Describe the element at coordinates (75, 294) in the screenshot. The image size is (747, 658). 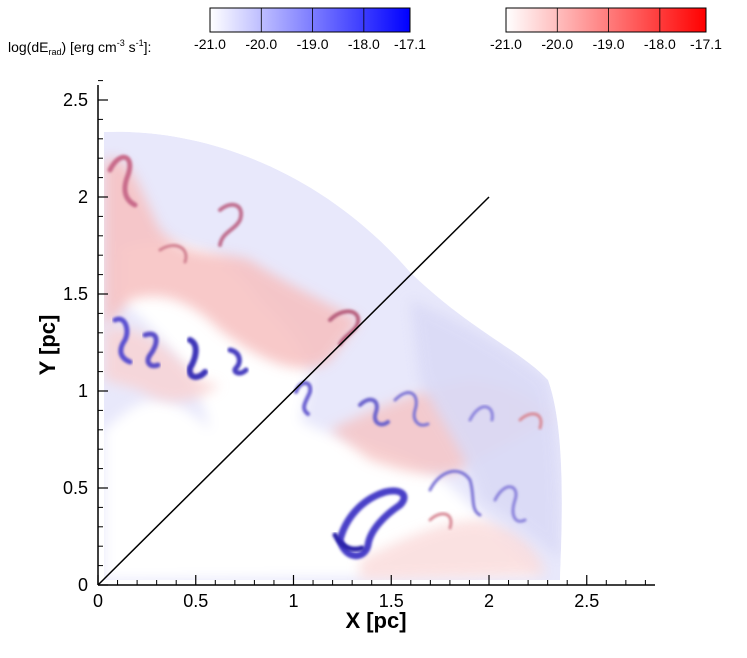
I see `y-tick-label: 1.5` at that location.